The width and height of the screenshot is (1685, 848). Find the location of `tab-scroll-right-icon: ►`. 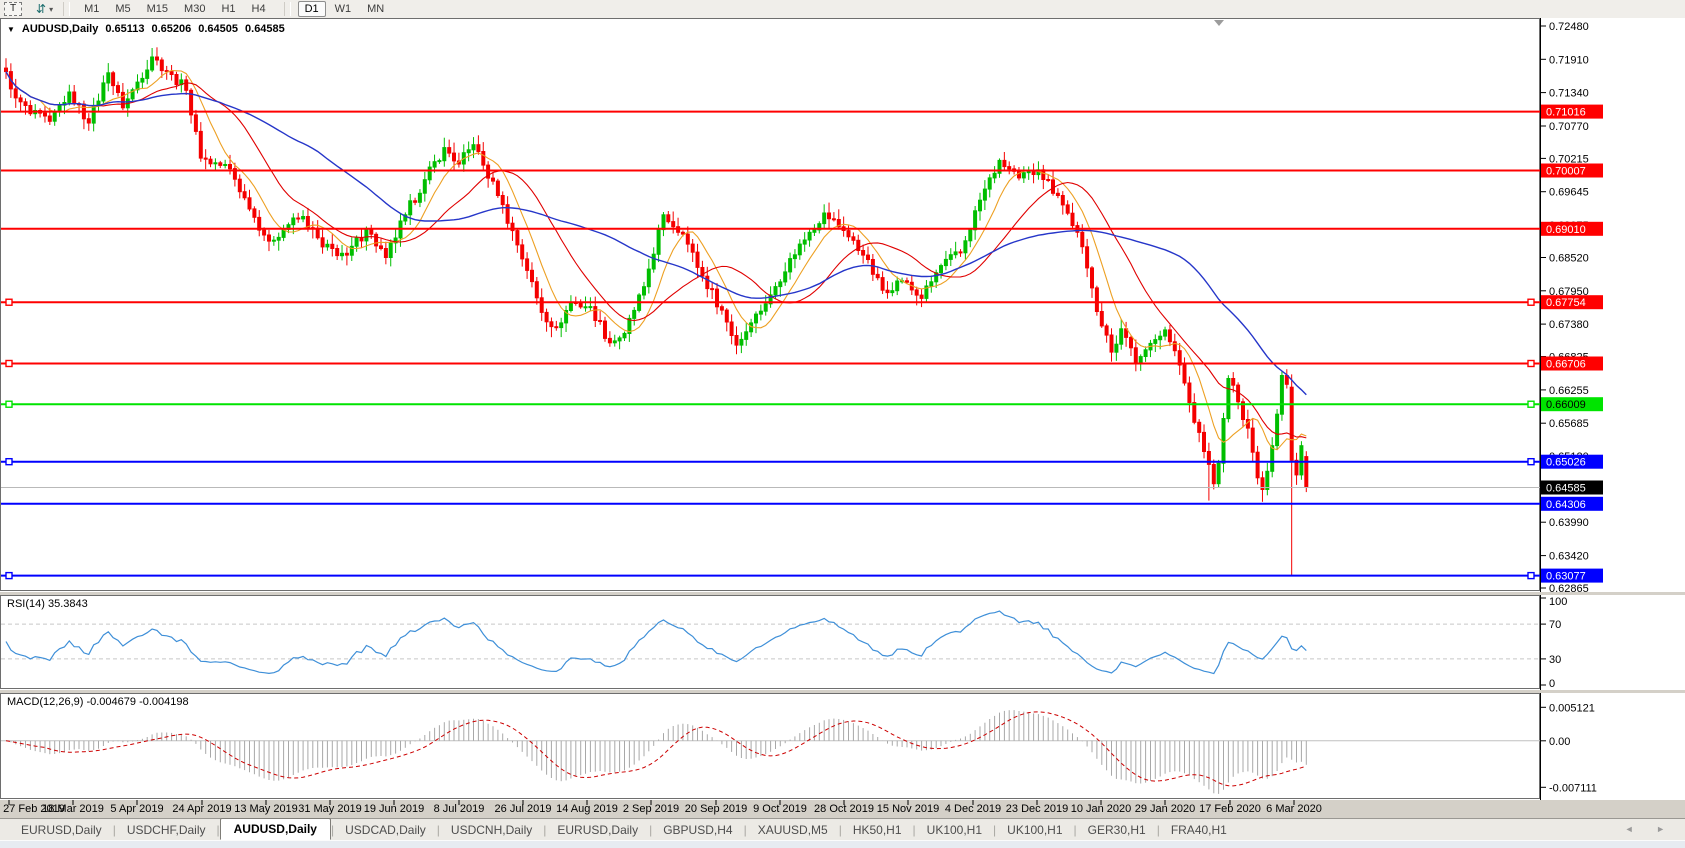

tab-scroll-right-icon: ► is located at coordinates (1665, 829).